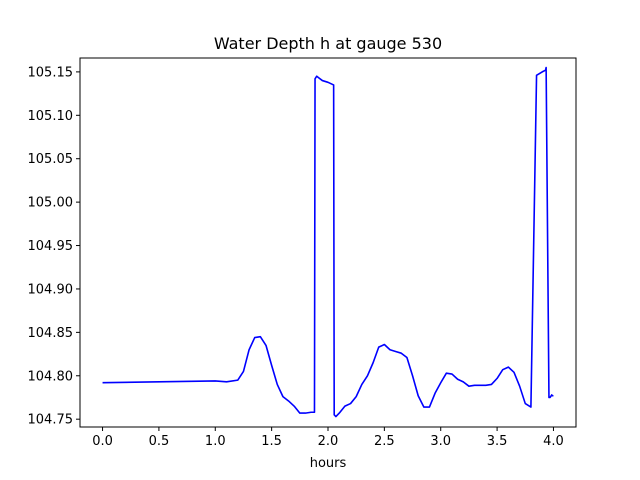  Describe the element at coordinates (51, 246) in the screenshot. I see `y-tick-label: 104.95` at that location.